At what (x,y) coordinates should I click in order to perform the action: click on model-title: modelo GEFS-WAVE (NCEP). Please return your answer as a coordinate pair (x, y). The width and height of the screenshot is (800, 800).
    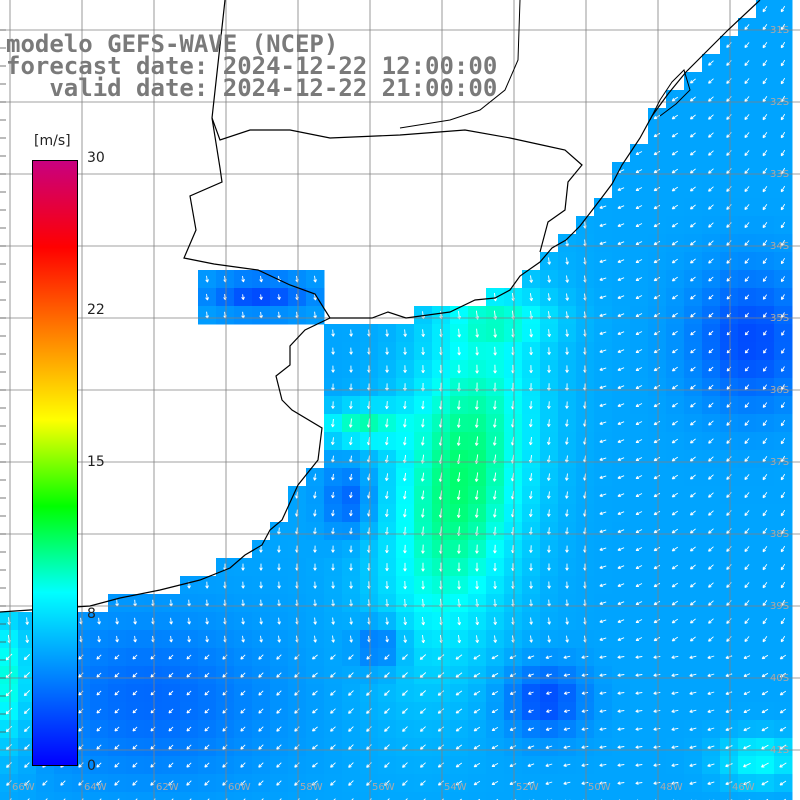
    Looking at the image, I should click on (172, 44).